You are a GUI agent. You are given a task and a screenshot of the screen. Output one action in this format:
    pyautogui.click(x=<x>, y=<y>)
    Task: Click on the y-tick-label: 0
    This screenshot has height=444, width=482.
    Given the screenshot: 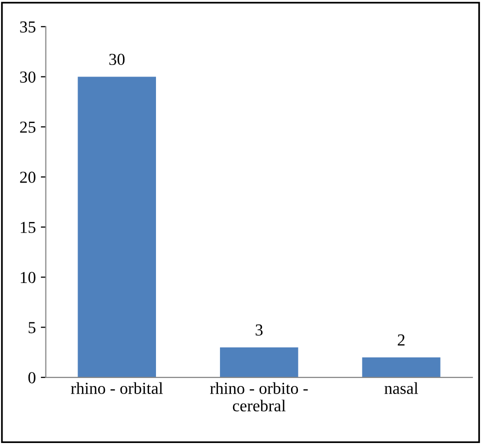 What is the action you would take?
    pyautogui.click(x=32, y=378)
    